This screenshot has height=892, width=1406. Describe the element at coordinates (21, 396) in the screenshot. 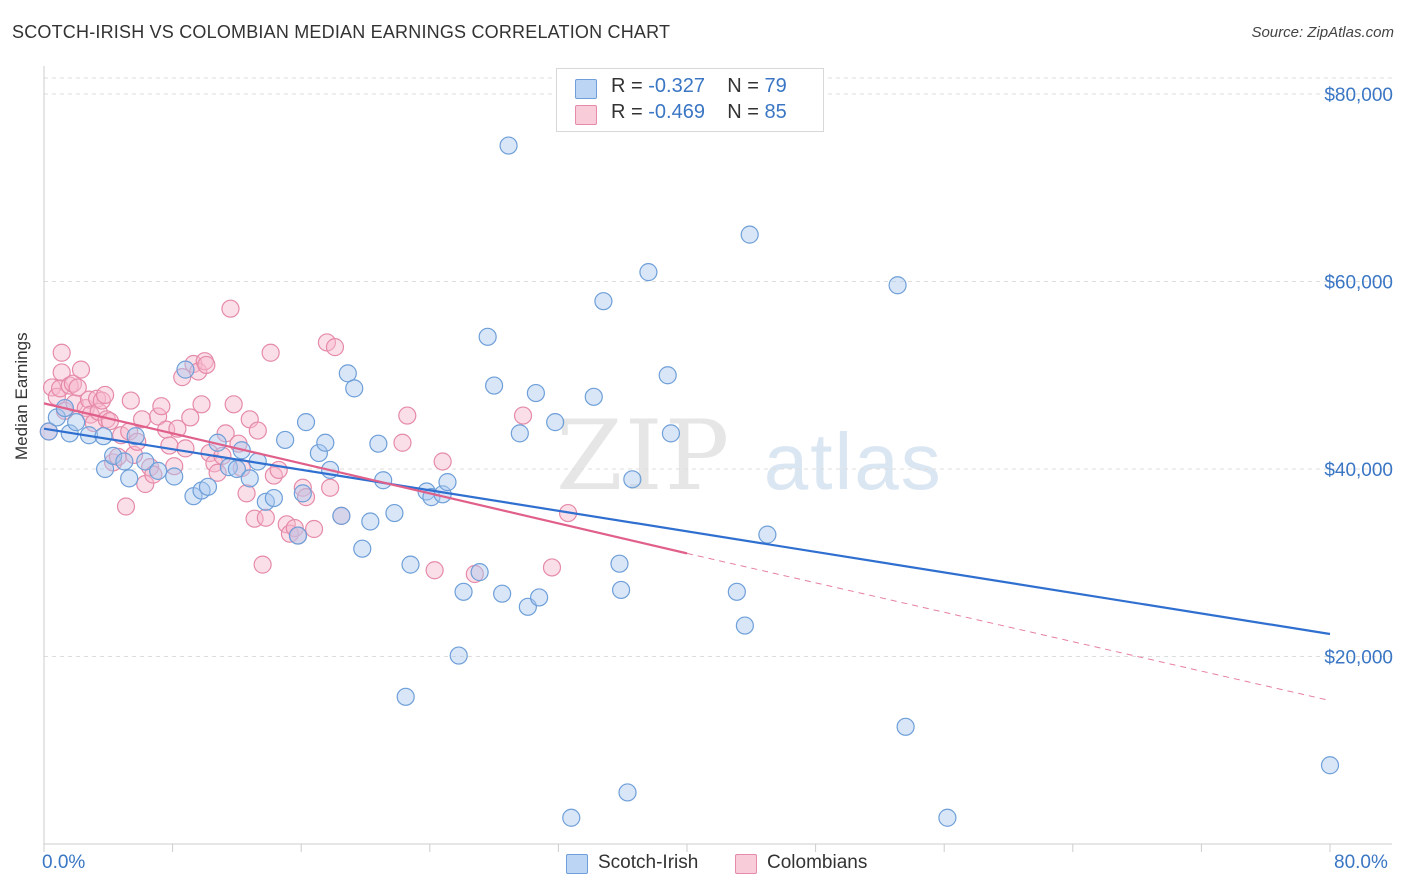

I see `y-axis-label: Median Earnings` at that location.